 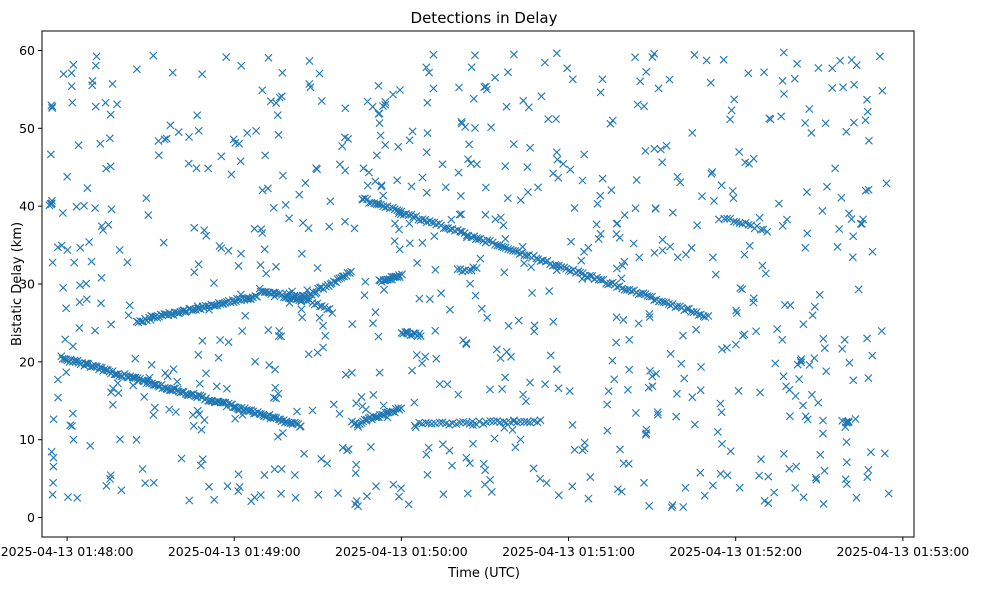 What do you see at coordinates (27, 284) in the screenshot?
I see `y-tick-label: 30` at bounding box center [27, 284].